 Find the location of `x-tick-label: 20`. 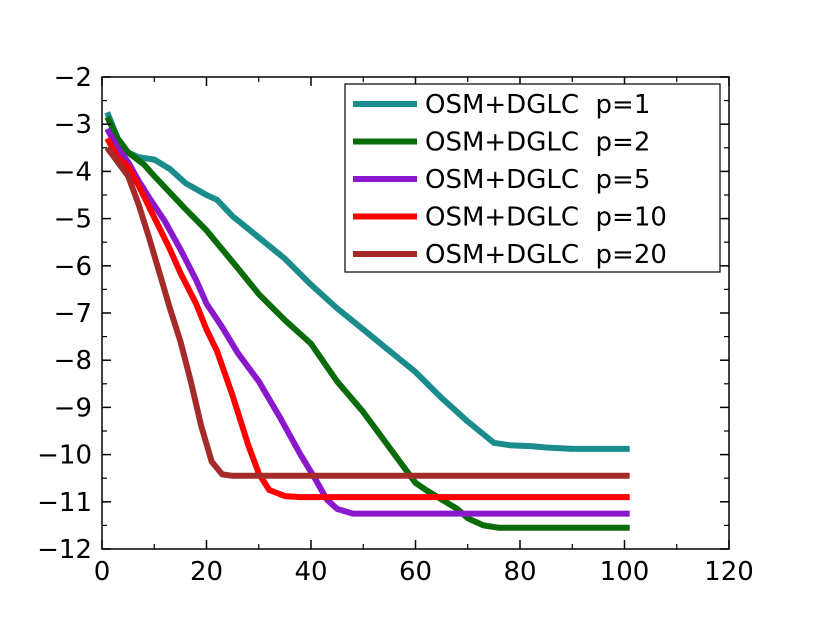

x-tick-label: 20 is located at coordinates (206, 572).